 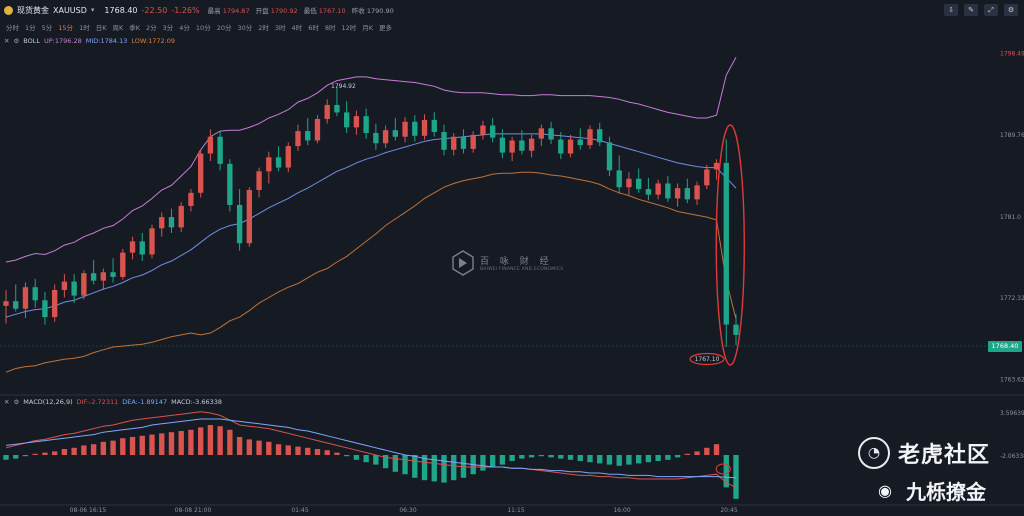 I want to click on high-annotation: 1794.92, so click(x=343, y=86).